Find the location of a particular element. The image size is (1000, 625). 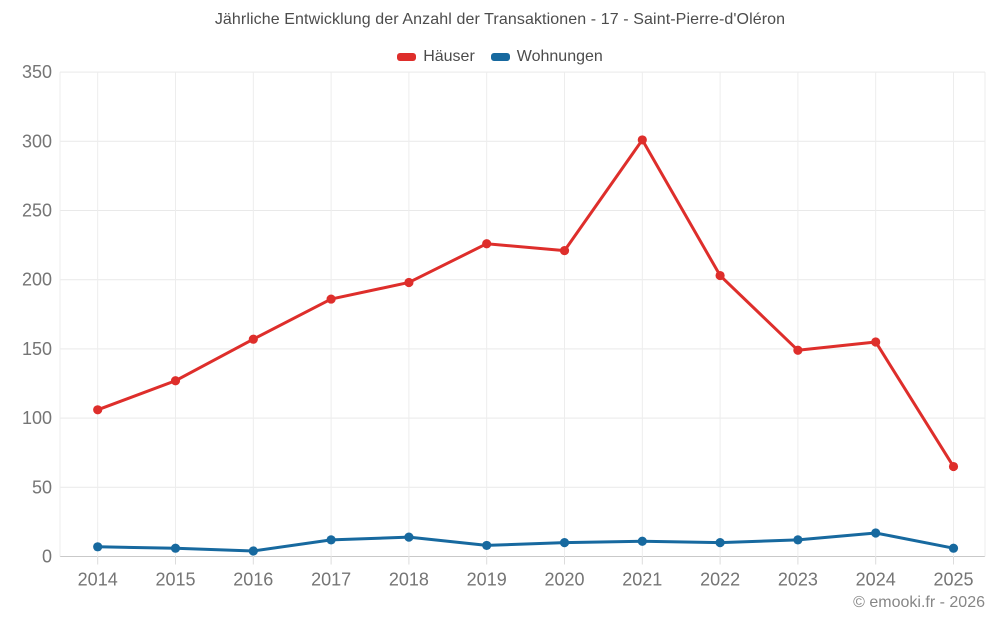

x-axis-tick-label: 2018 is located at coordinates (409, 580).